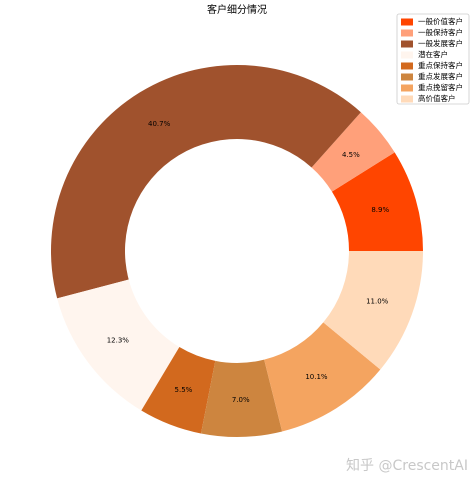 This screenshot has width=474, height=486. I want to click on legend-label: 潜在客户, so click(433, 54).